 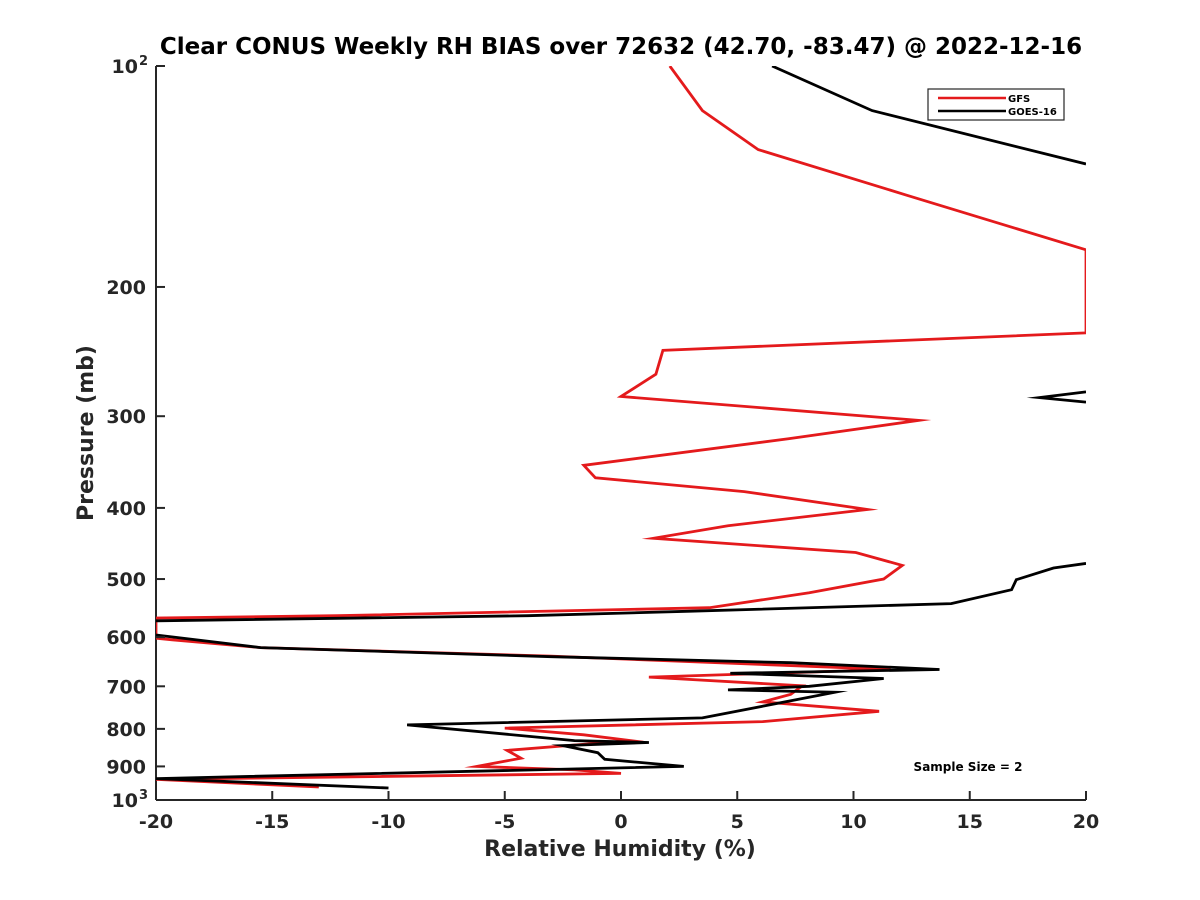 I want to click on y-tick-label: 900, so click(x=126, y=767).